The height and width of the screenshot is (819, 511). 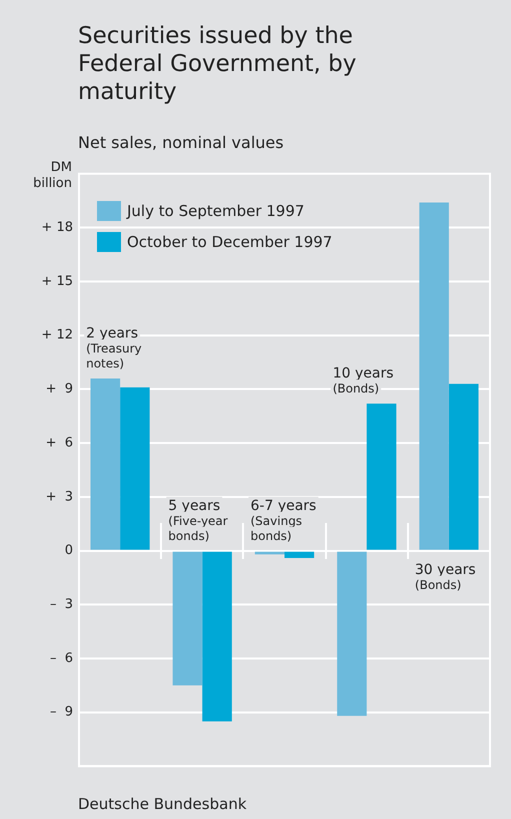 I want to click on legend-label: October to December 1997, so click(x=229, y=241).